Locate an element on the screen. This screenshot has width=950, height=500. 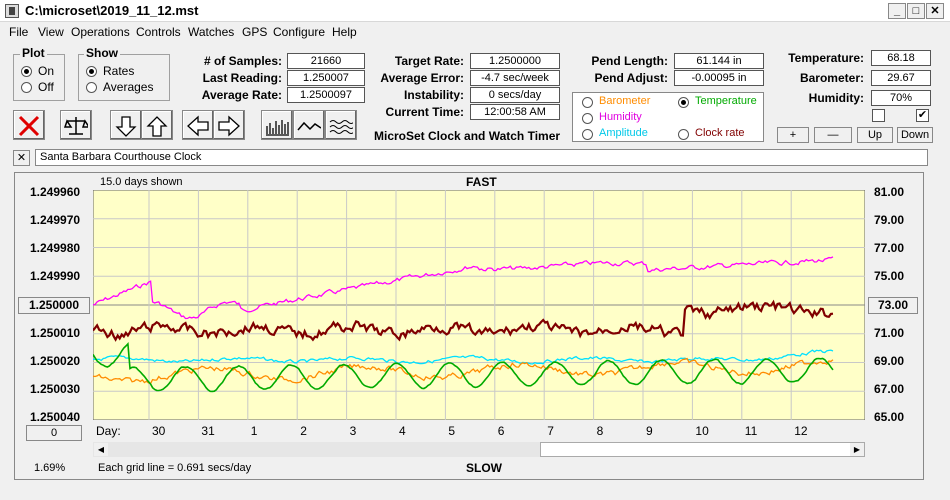
up-button: Up is located at coordinates (875, 135).